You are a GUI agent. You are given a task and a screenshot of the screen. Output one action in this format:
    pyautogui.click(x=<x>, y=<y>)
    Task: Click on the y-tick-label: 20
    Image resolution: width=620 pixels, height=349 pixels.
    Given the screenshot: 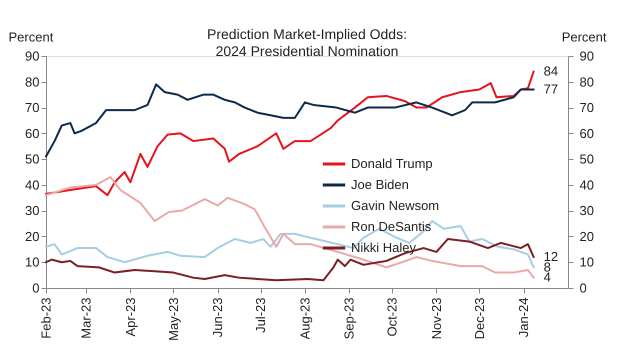 What is the action you would take?
    pyautogui.click(x=32, y=236)
    